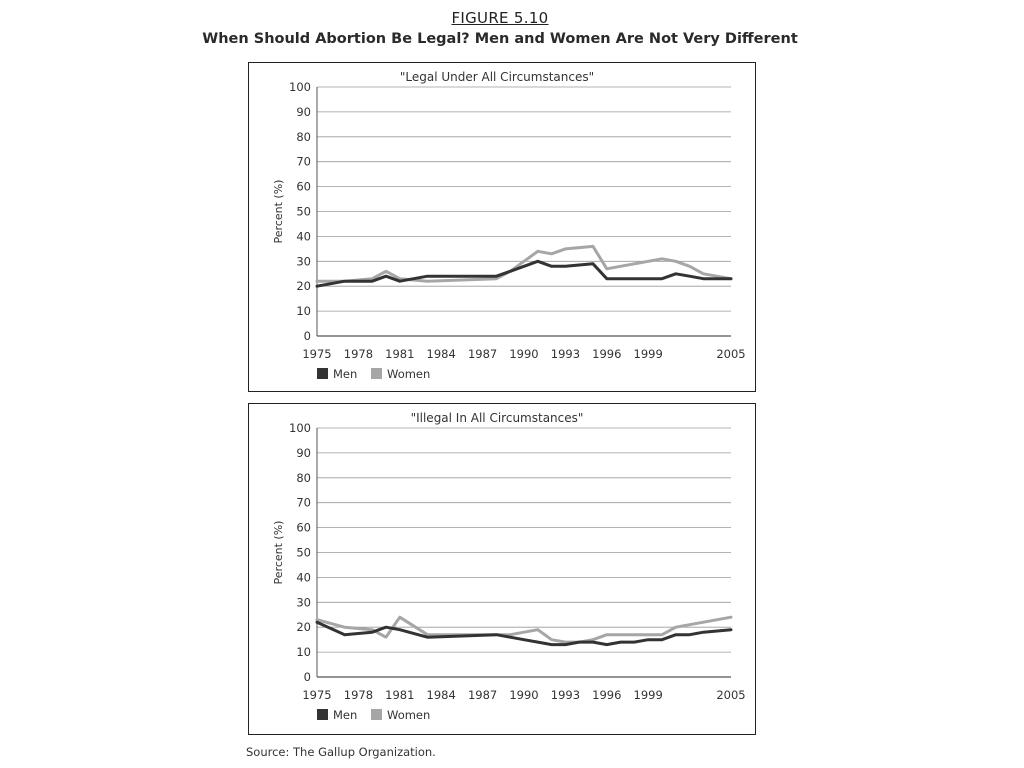 The width and height of the screenshot is (1024, 768). What do you see at coordinates (341, 752) in the screenshot?
I see `source-note: Source: The Gallup Organization.` at bounding box center [341, 752].